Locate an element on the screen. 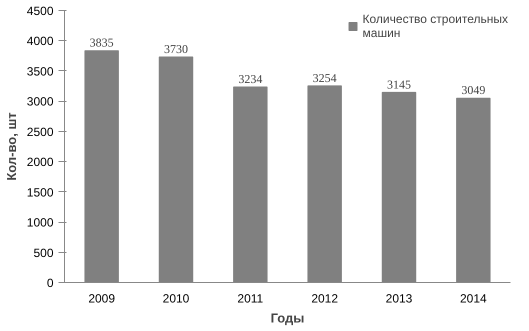 The image size is (529, 331). data-label: 3835 is located at coordinates (102, 43).